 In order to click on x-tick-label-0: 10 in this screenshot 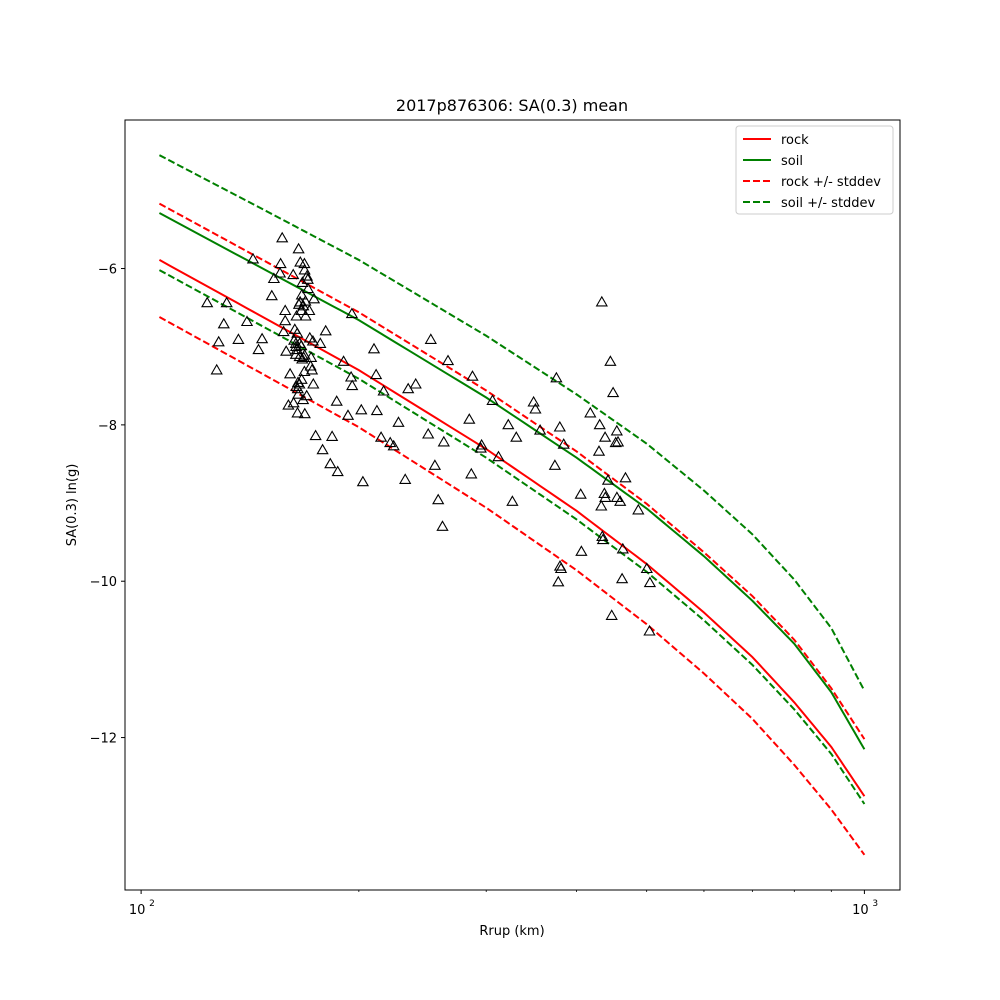, I will do `click(137, 910)`.